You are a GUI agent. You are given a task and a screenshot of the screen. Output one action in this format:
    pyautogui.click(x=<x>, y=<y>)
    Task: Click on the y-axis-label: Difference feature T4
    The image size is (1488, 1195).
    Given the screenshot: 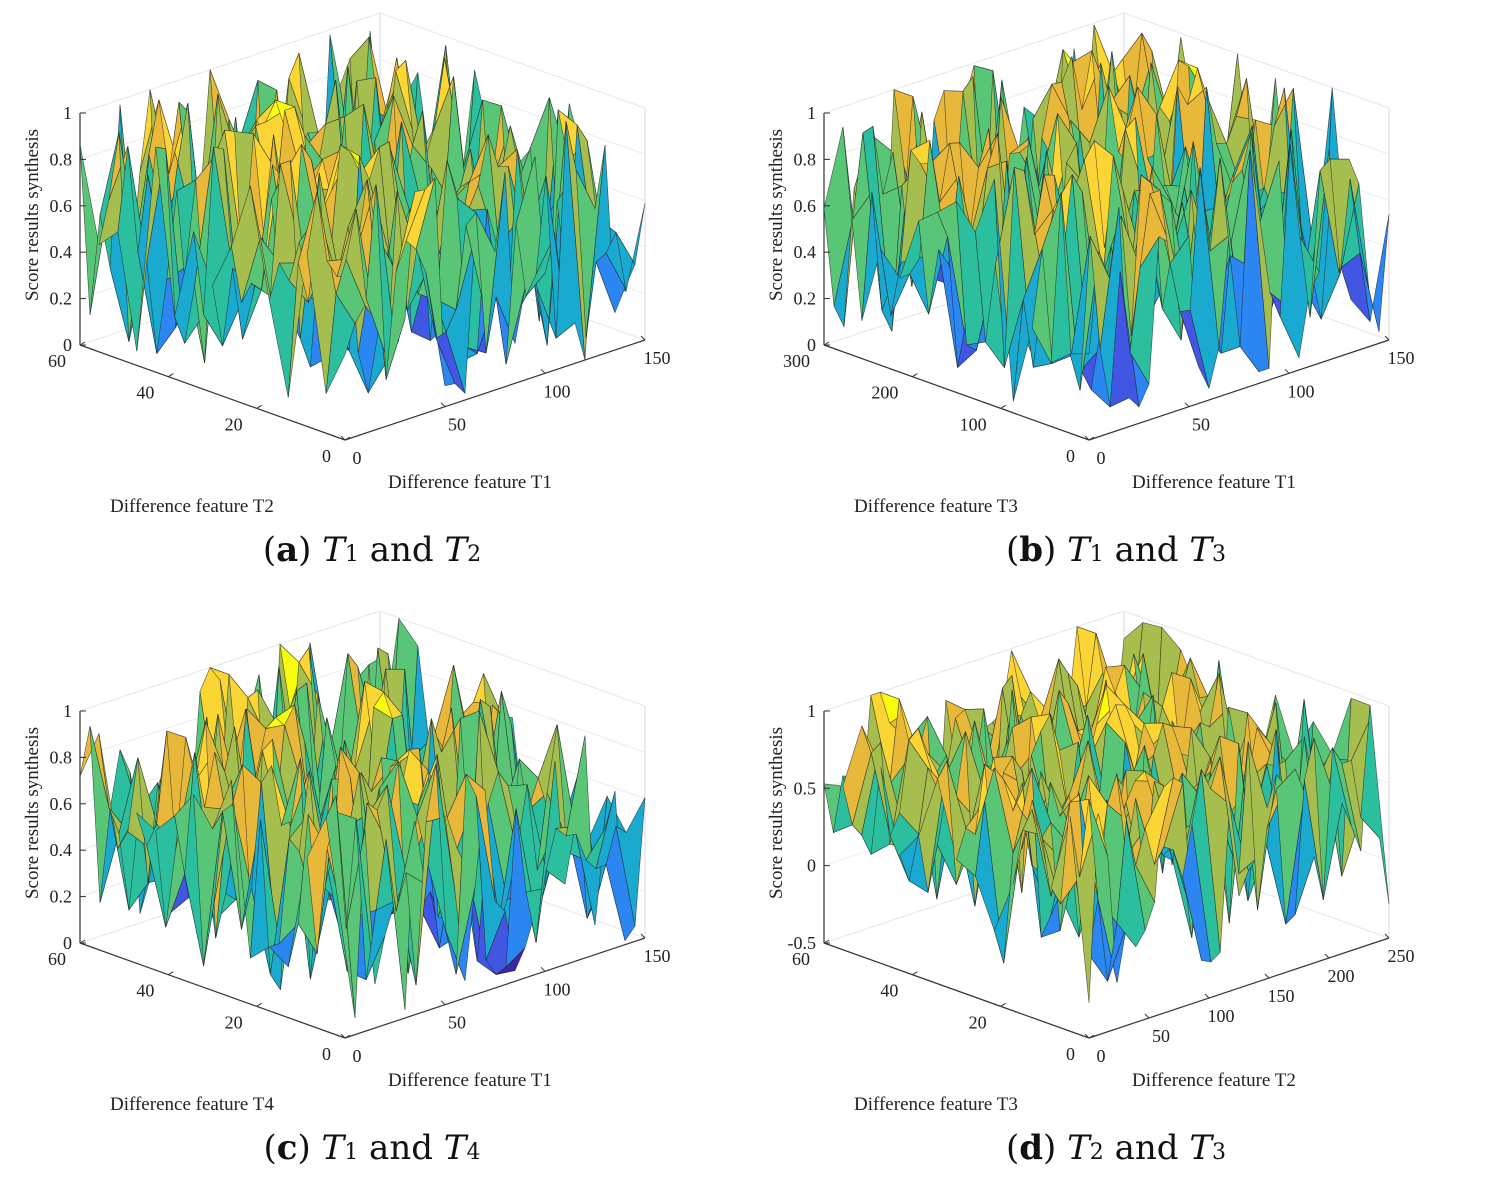 What is the action you would take?
    pyautogui.click(x=192, y=1104)
    